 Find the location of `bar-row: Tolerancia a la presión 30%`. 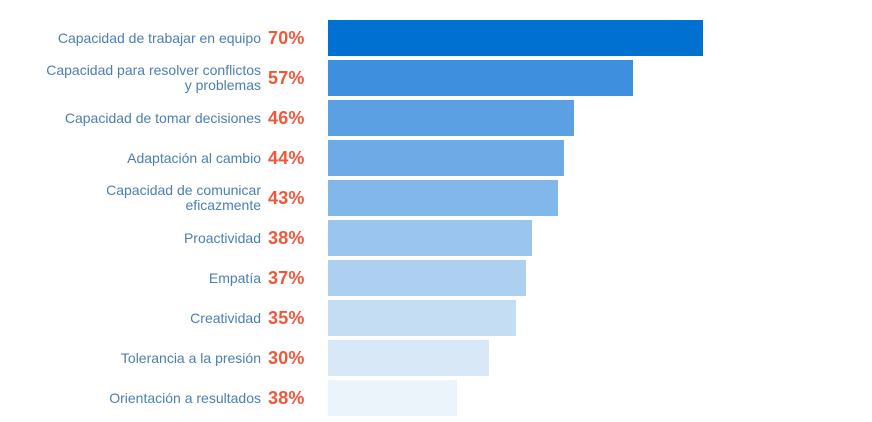

bar-row: Tolerancia a la presión 30% is located at coordinates (436, 358).